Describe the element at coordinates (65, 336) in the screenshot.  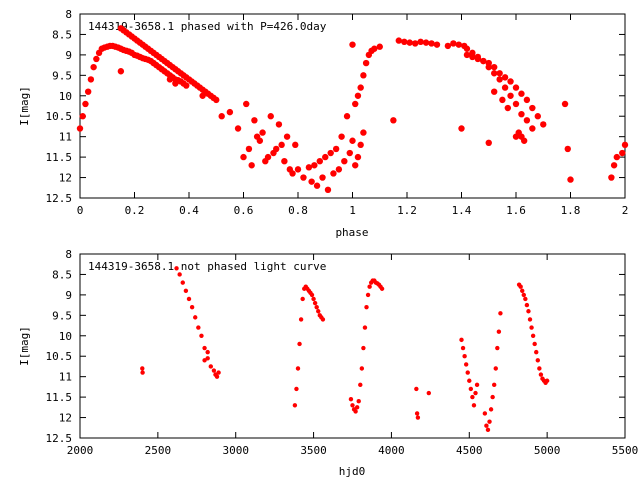
I see `y-tick-label: 10` at that location.